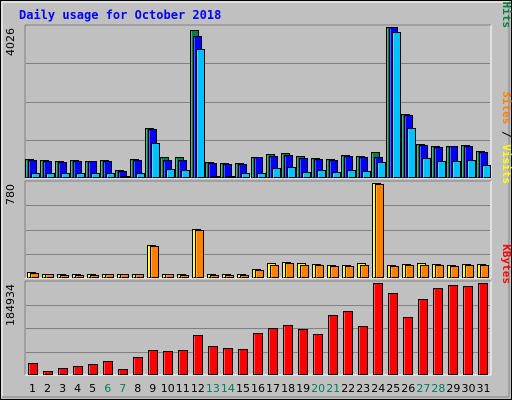 The height and width of the screenshot is (400, 512). What do you see at coordinates (506, 1) in the screenshot?
I see `side-legend-part: /` at bounding box center [506, 1].